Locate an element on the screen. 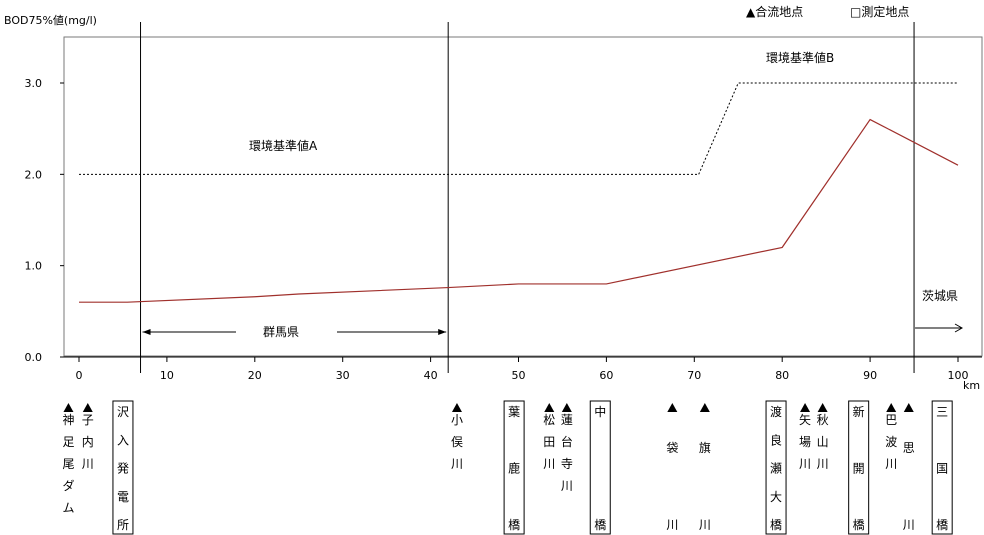  site-name-char: 神 is located at coordinates (68, 420).